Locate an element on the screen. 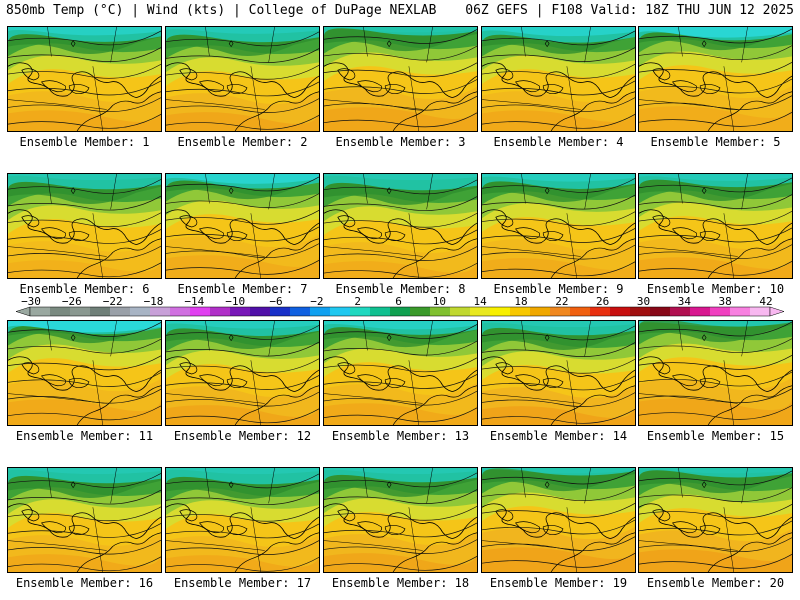  ensemble-member-label: Ensemble Member: 5 is located at coordinates (715, 142).